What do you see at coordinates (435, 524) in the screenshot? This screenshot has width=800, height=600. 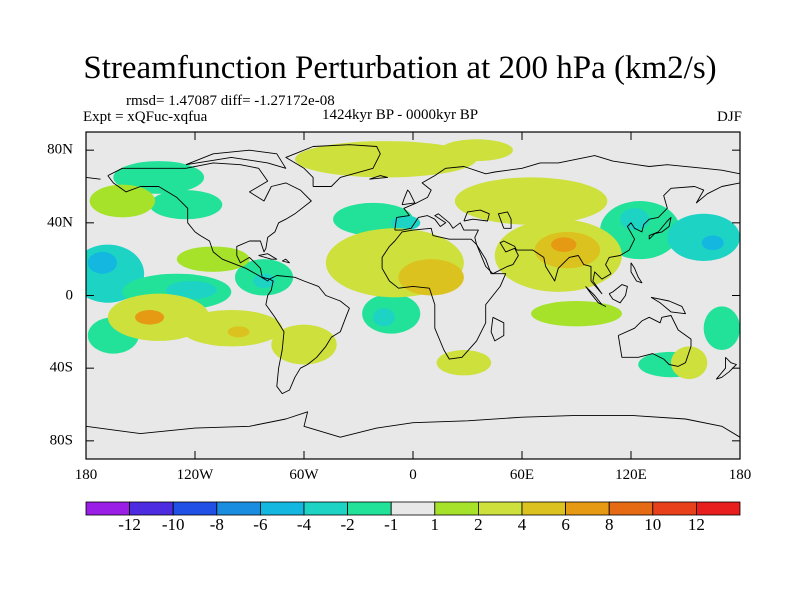 I see `colorbar-label: 1` at bounding box center [435, 524].